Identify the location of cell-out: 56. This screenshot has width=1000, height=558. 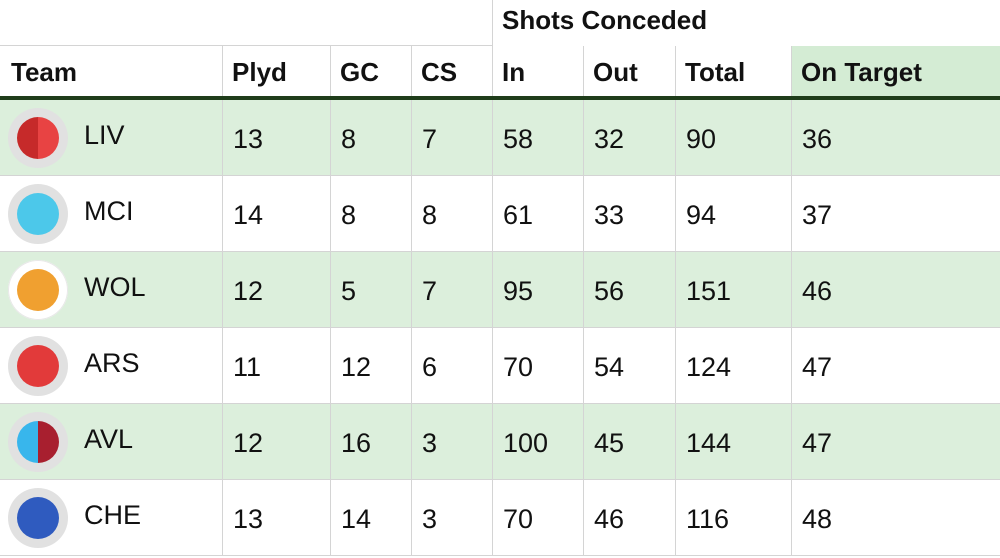
(629, 289).